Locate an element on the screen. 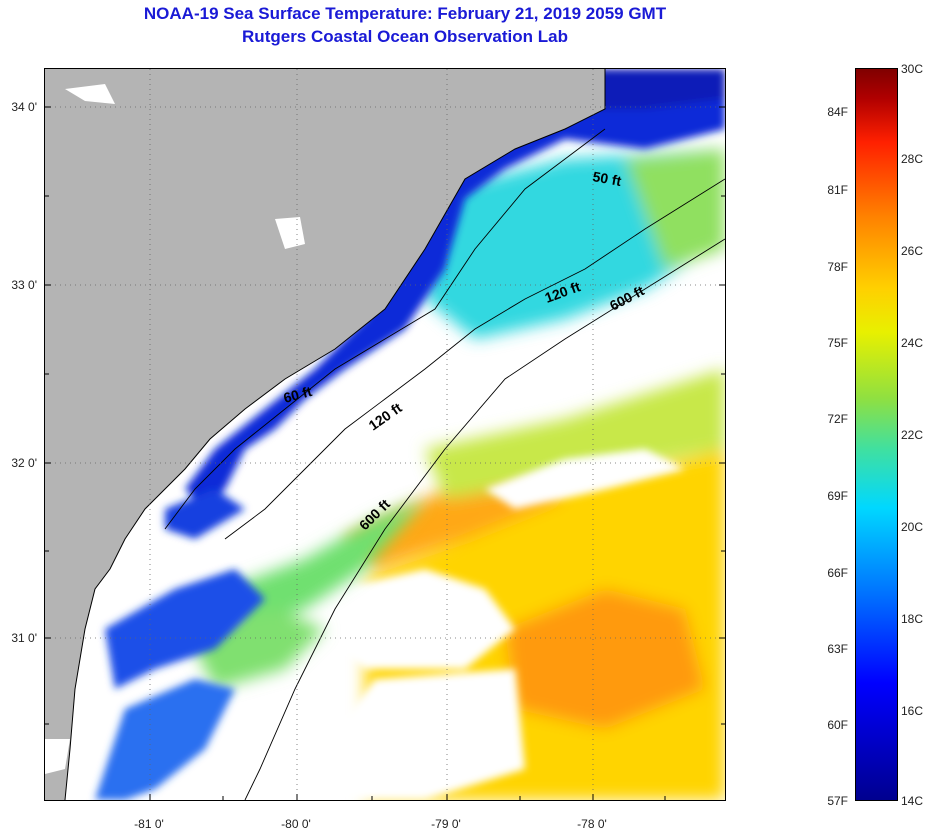  map-subtitle: Rutgers Coastal Ocean Observation Lab is located at coordinates (405, 36).